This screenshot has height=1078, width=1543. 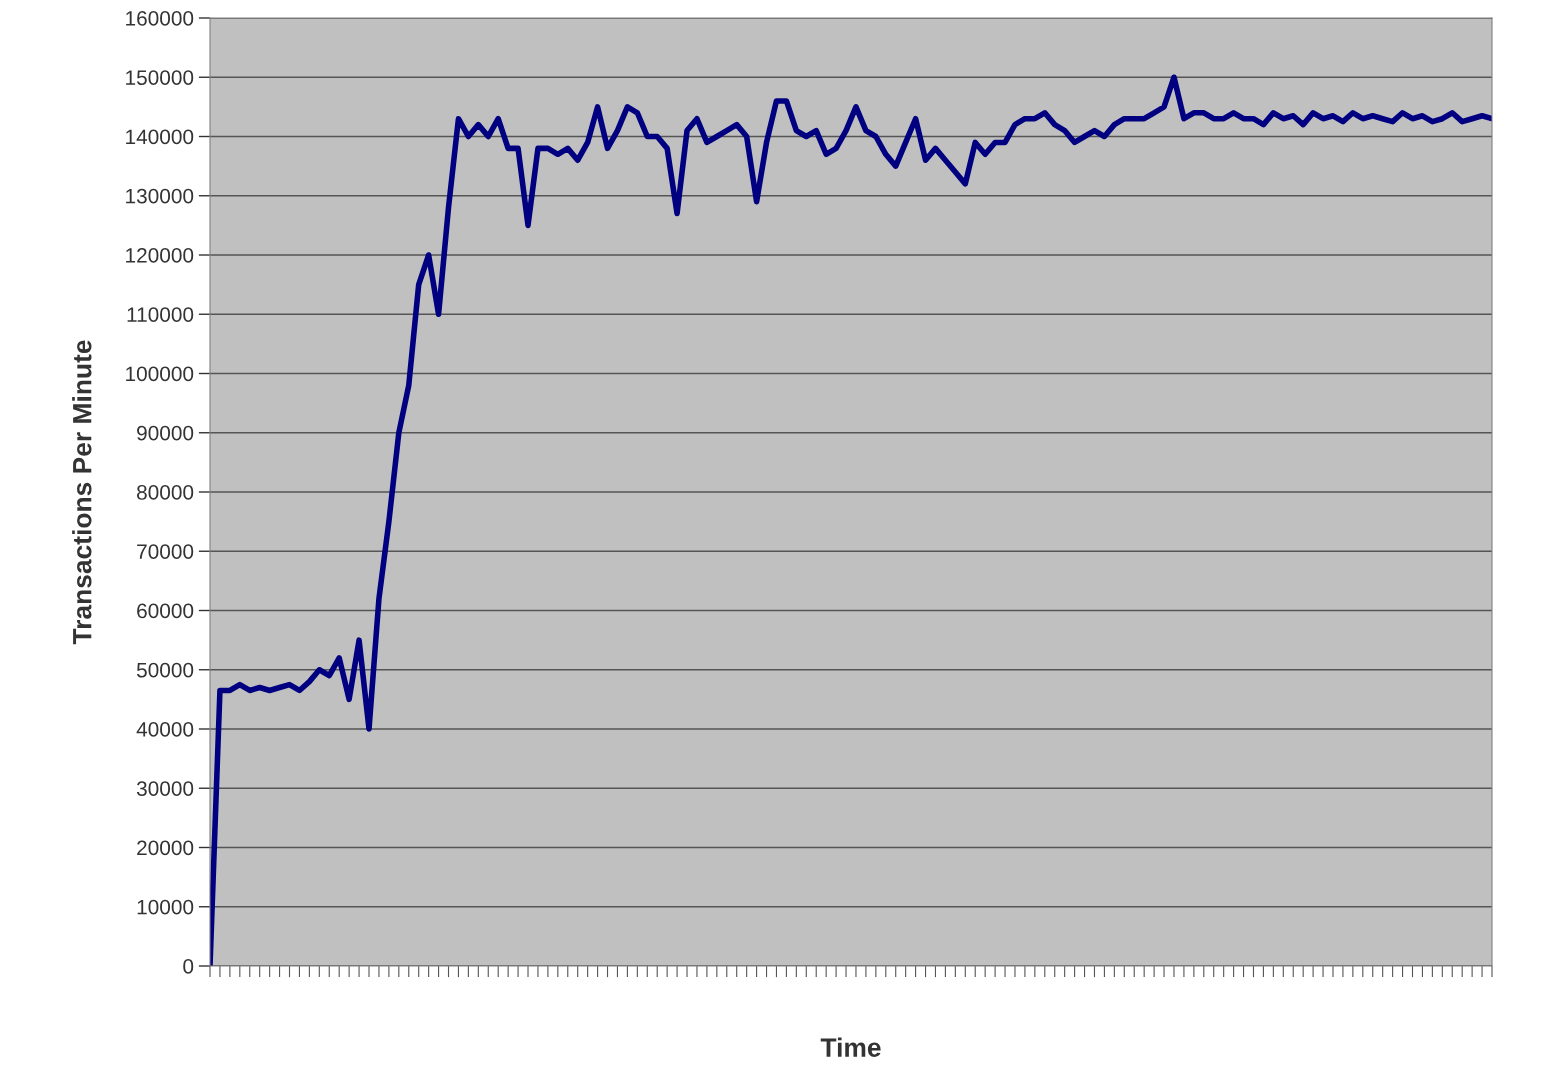 I want to click on y-tick-label: 80000, so click(x=165, y=492).